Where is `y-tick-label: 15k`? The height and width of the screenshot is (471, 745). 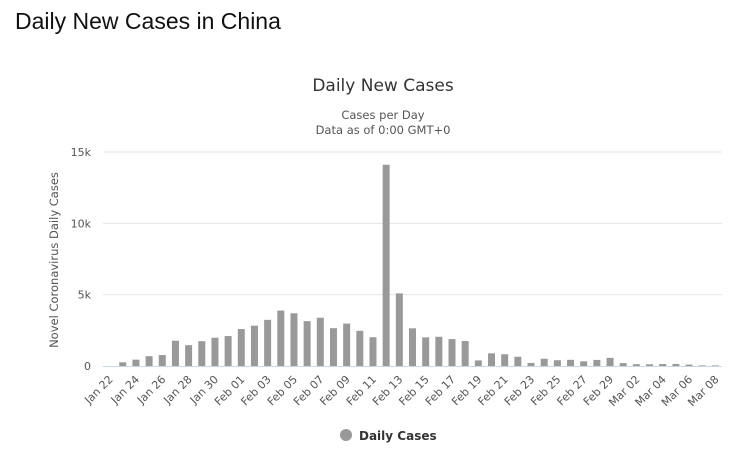
y-tick-label: 15k is located at coordinates (81, 152).